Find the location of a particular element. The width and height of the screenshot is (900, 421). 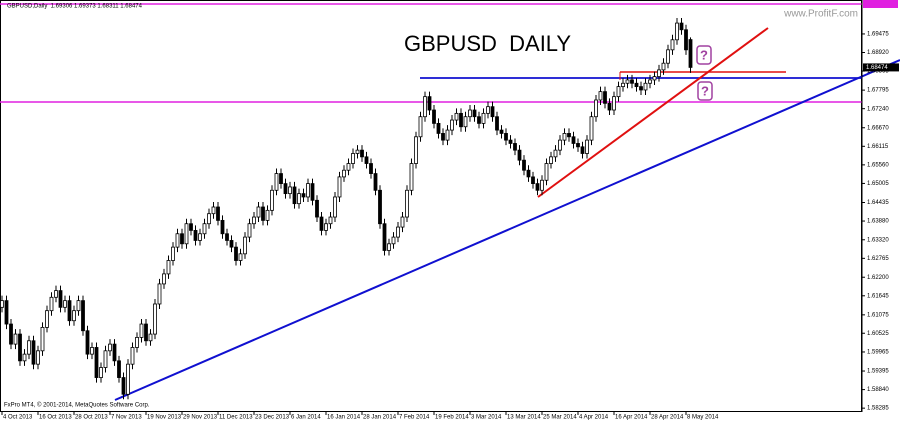

x-tick-label: 6 Jan 2014 is located at coordinates (306, 418).